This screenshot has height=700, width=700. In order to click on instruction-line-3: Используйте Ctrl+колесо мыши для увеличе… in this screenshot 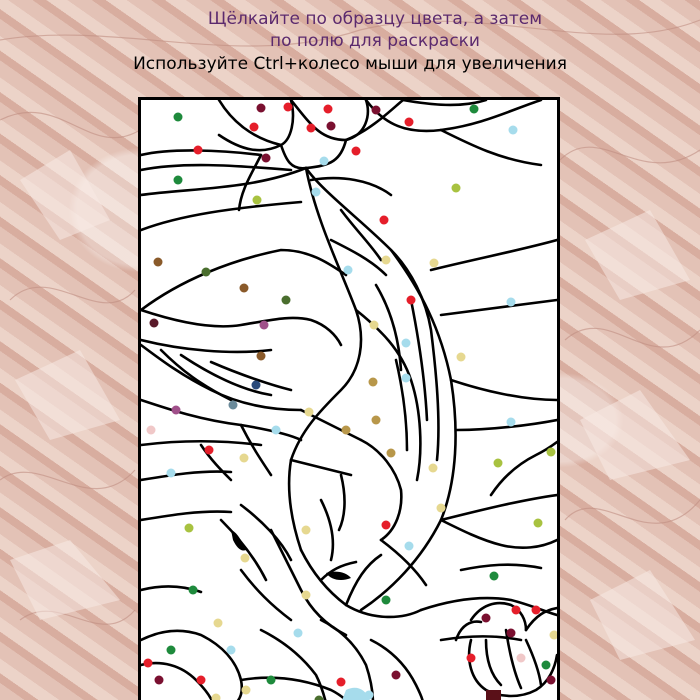, I will do `click(350, 64)`.